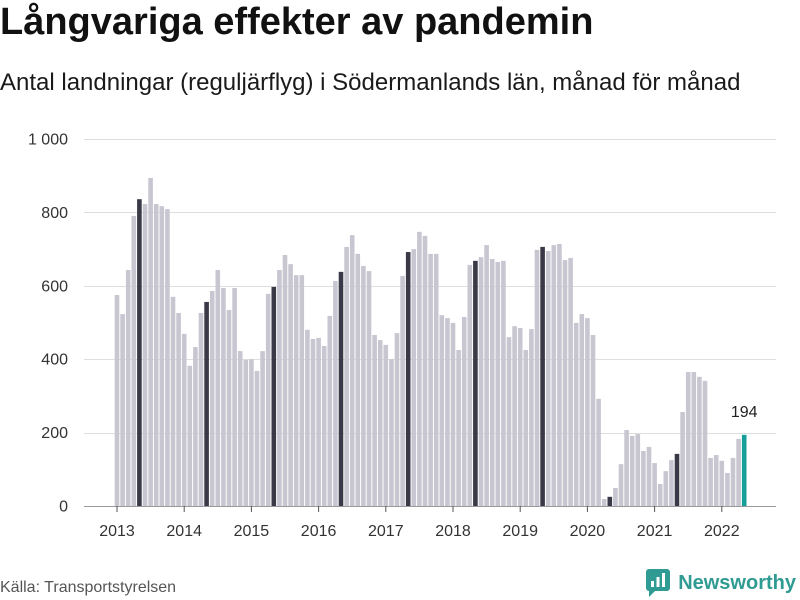  What do you see at coordinates (117, 531) in the screenshot?
I see `x-tick-label: 2013` at bounding box center [117, 531].